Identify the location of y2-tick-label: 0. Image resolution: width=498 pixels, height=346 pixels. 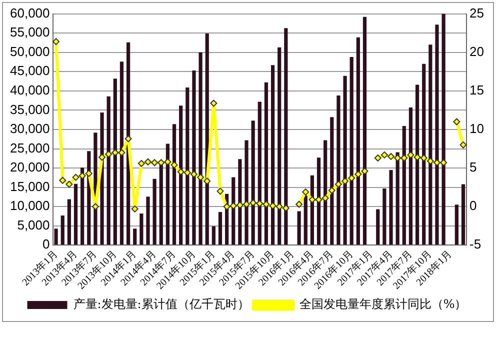
(473, 206).